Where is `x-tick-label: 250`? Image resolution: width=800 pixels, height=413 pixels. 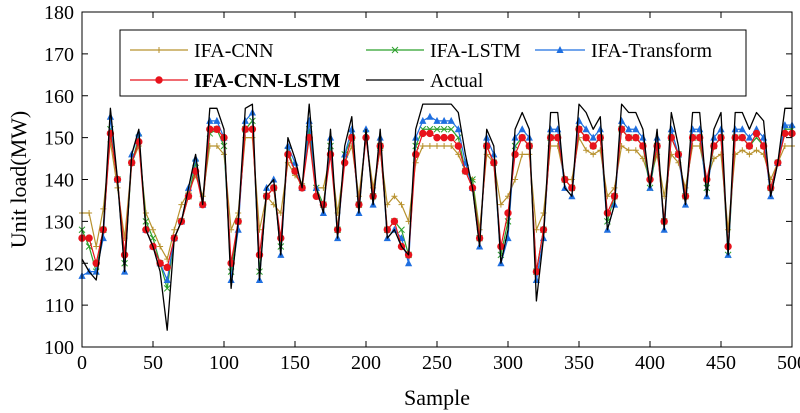 x-tick-label: 250 is located at coordinates (437, 363).